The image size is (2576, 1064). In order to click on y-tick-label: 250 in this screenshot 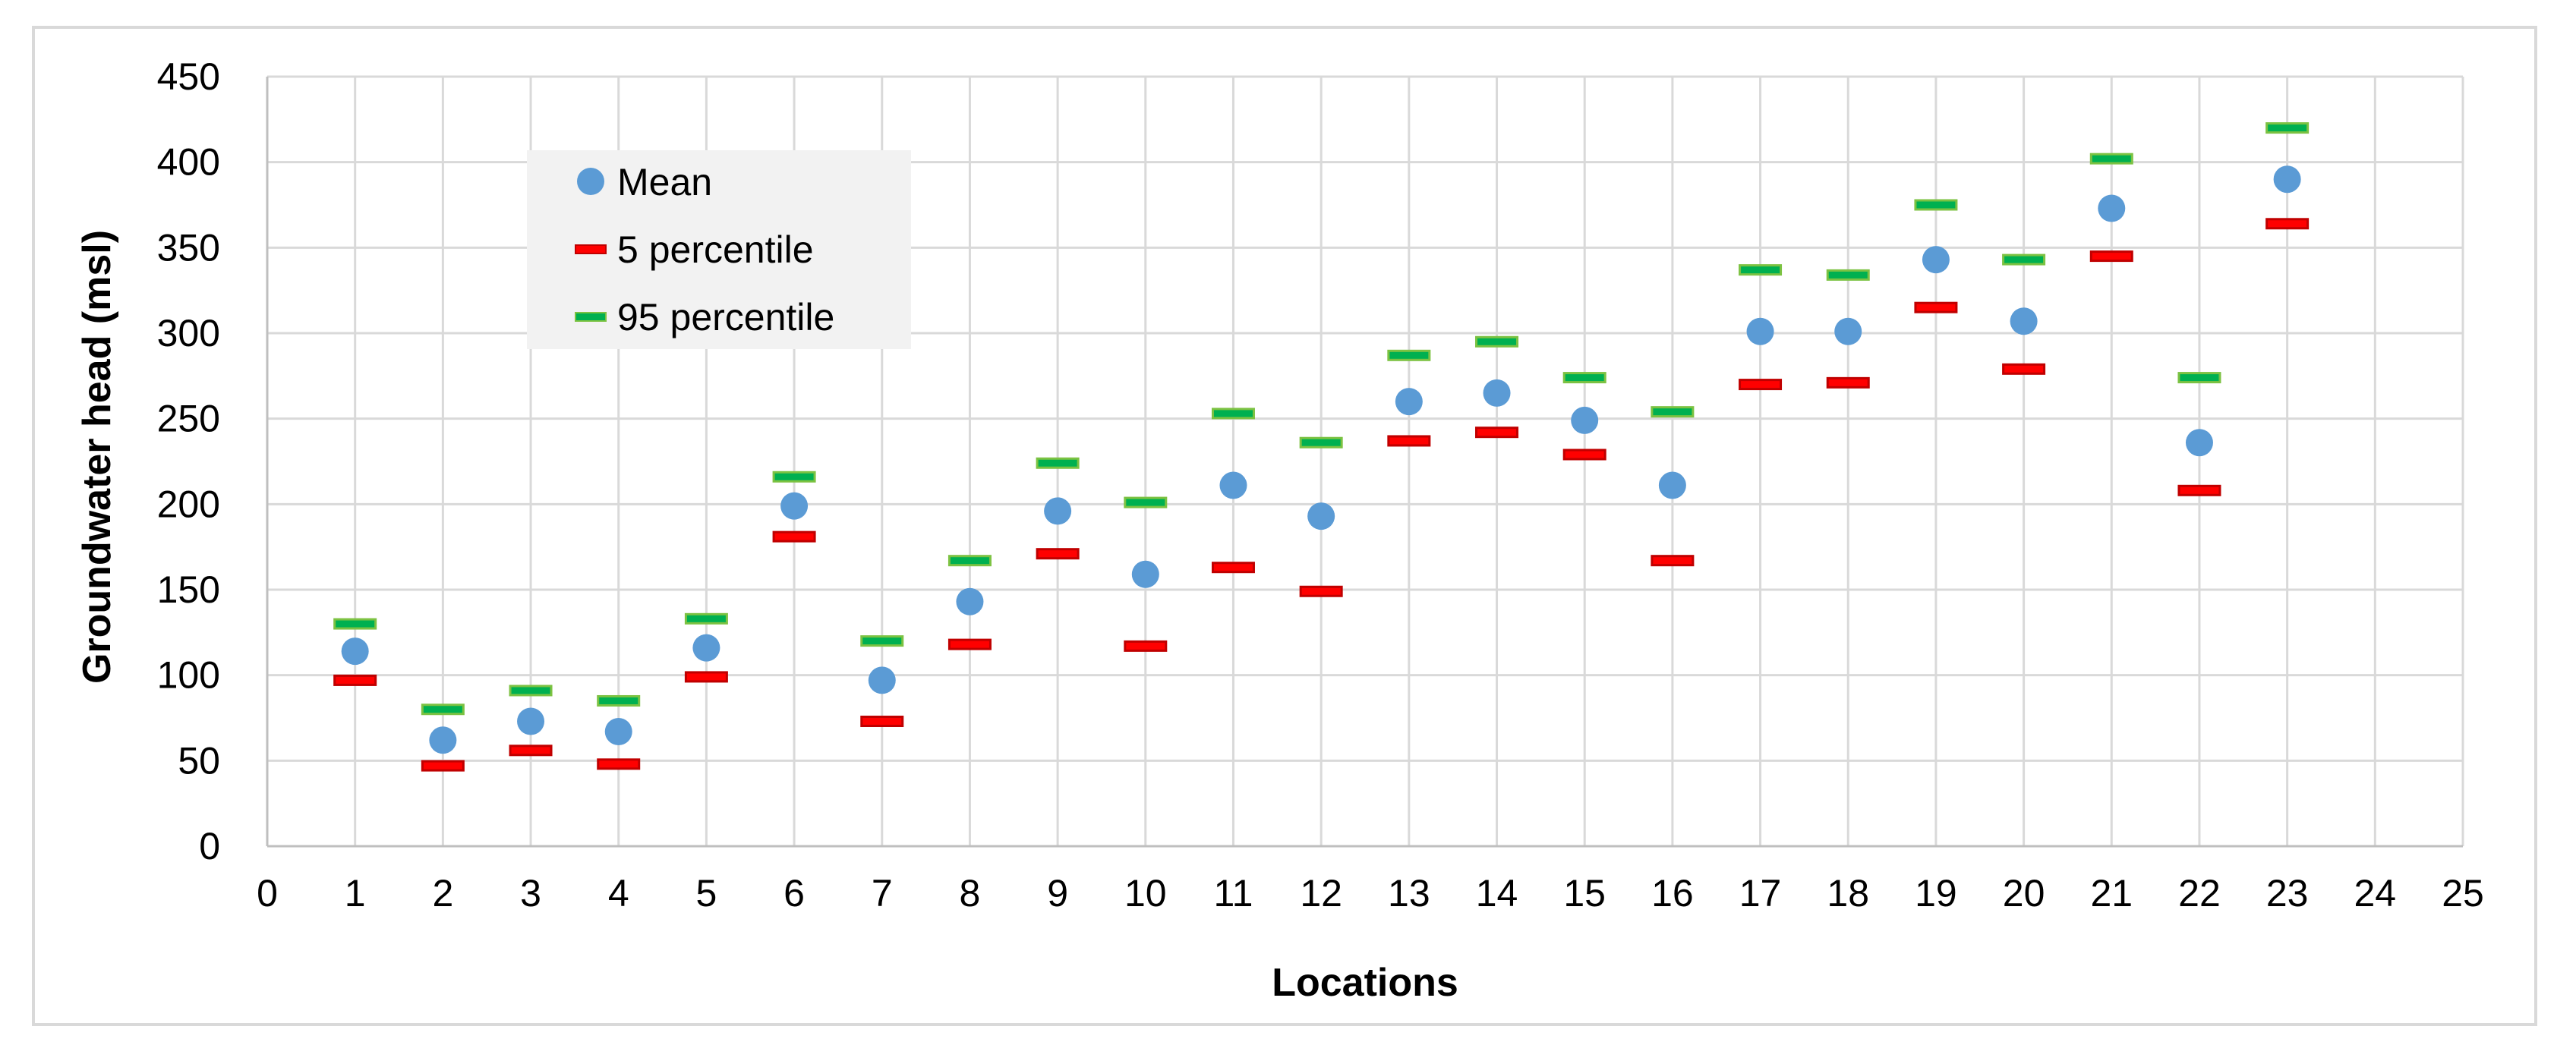, I will do `click(188, 419)`.